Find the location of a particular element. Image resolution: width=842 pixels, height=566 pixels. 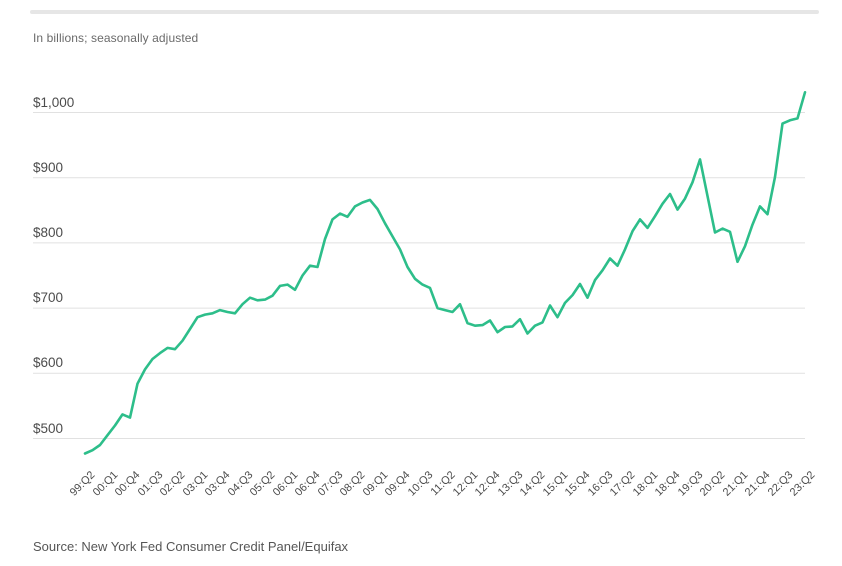

y-axis-label: $700 is located at coordinates (48, 298).